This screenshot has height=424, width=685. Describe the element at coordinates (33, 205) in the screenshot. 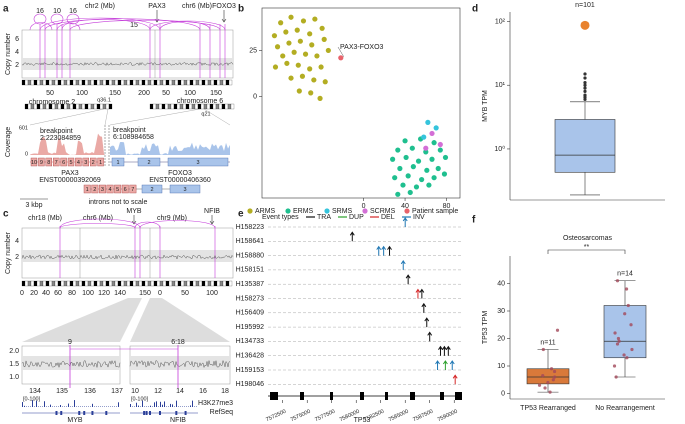

I see `scale-label: 3 kbp` at that location.